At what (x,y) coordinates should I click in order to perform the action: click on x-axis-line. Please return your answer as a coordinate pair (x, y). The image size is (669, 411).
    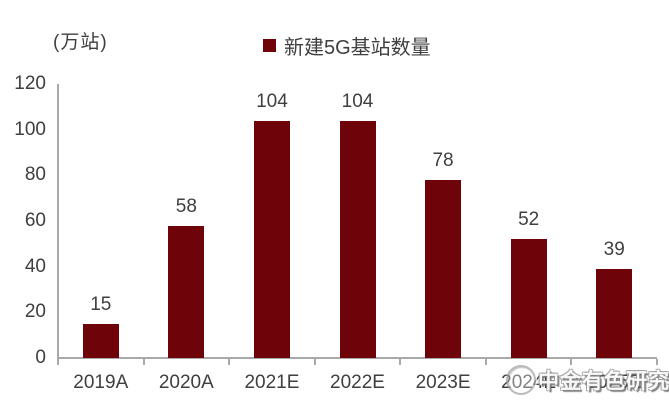
    Looking at the image, I should click on (357, 358).